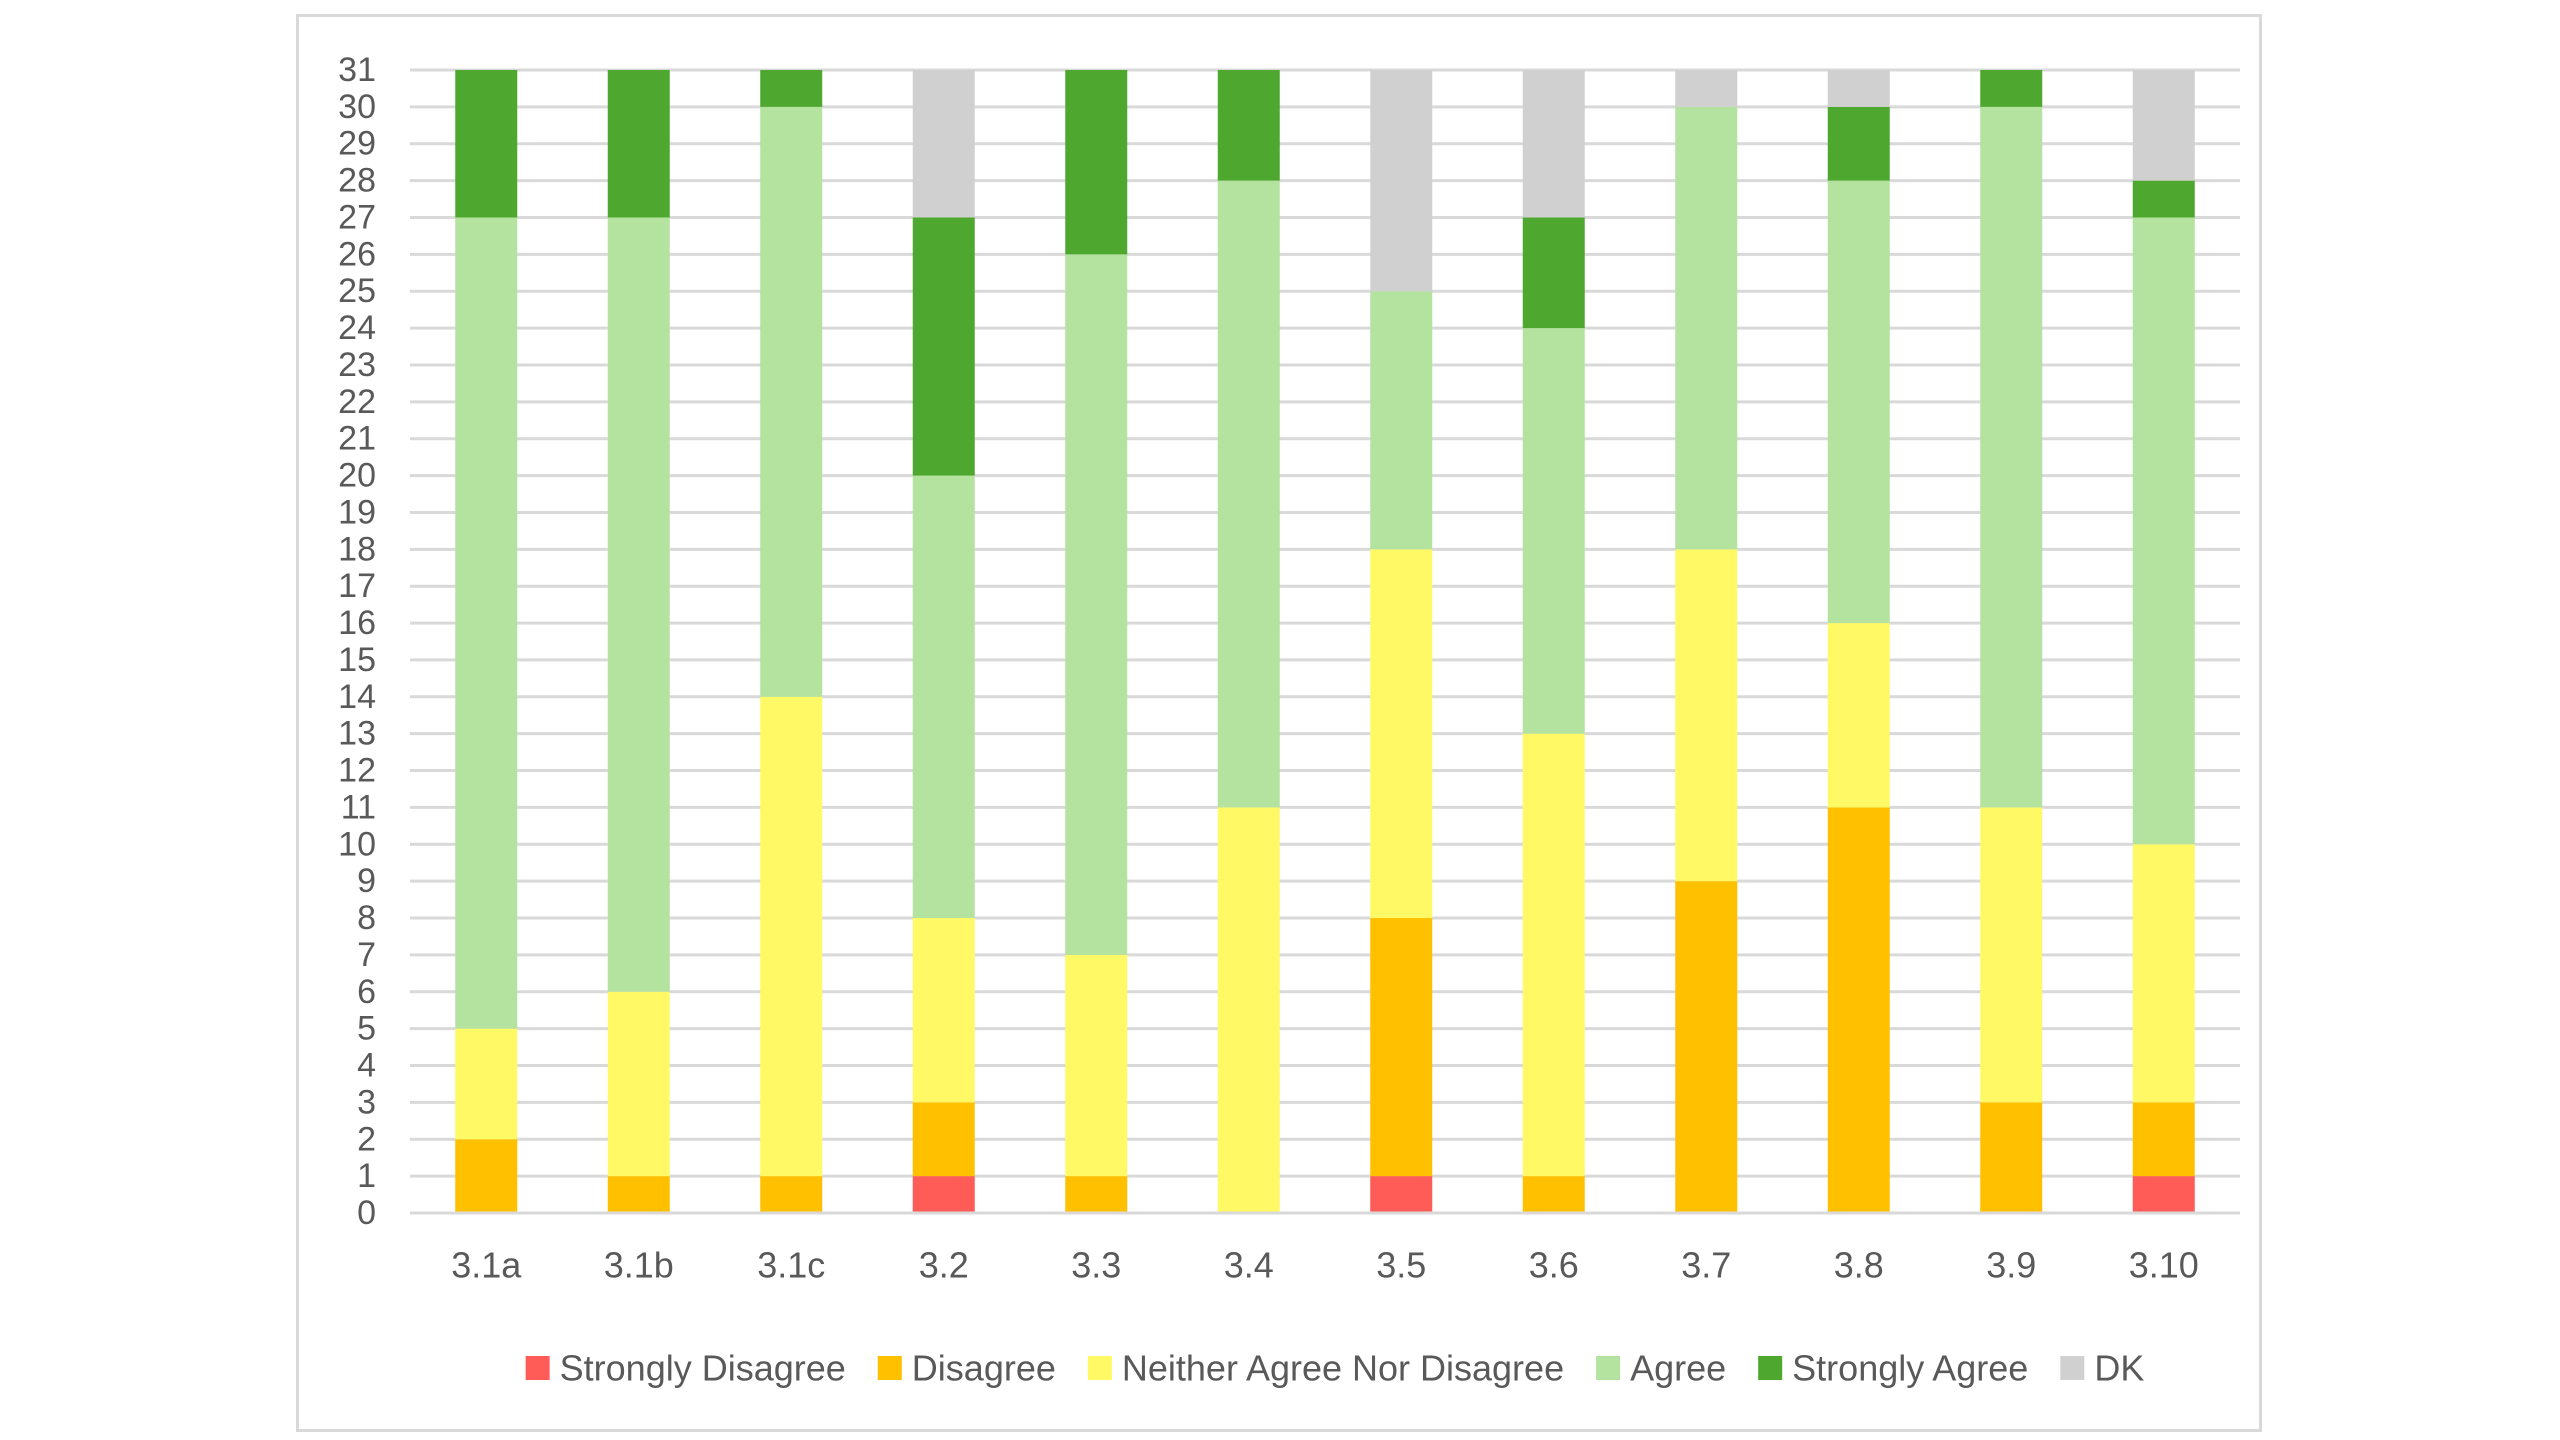 This screenshot has width=2560, height=1440. I want to click on legend-item: Neither Agree Nor Disagree, so click(1325, 1368).